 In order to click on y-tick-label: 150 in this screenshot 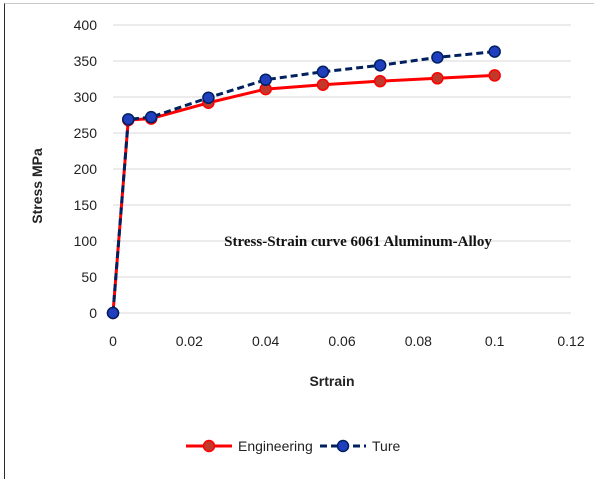, I will do `click(86, 205)`.